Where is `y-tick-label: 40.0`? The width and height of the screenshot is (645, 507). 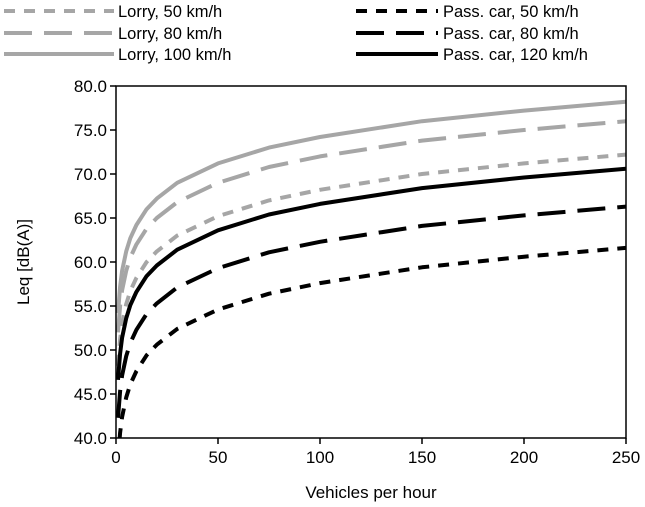 y-tick-label: 40.0 is located at coordinates (90, 438).